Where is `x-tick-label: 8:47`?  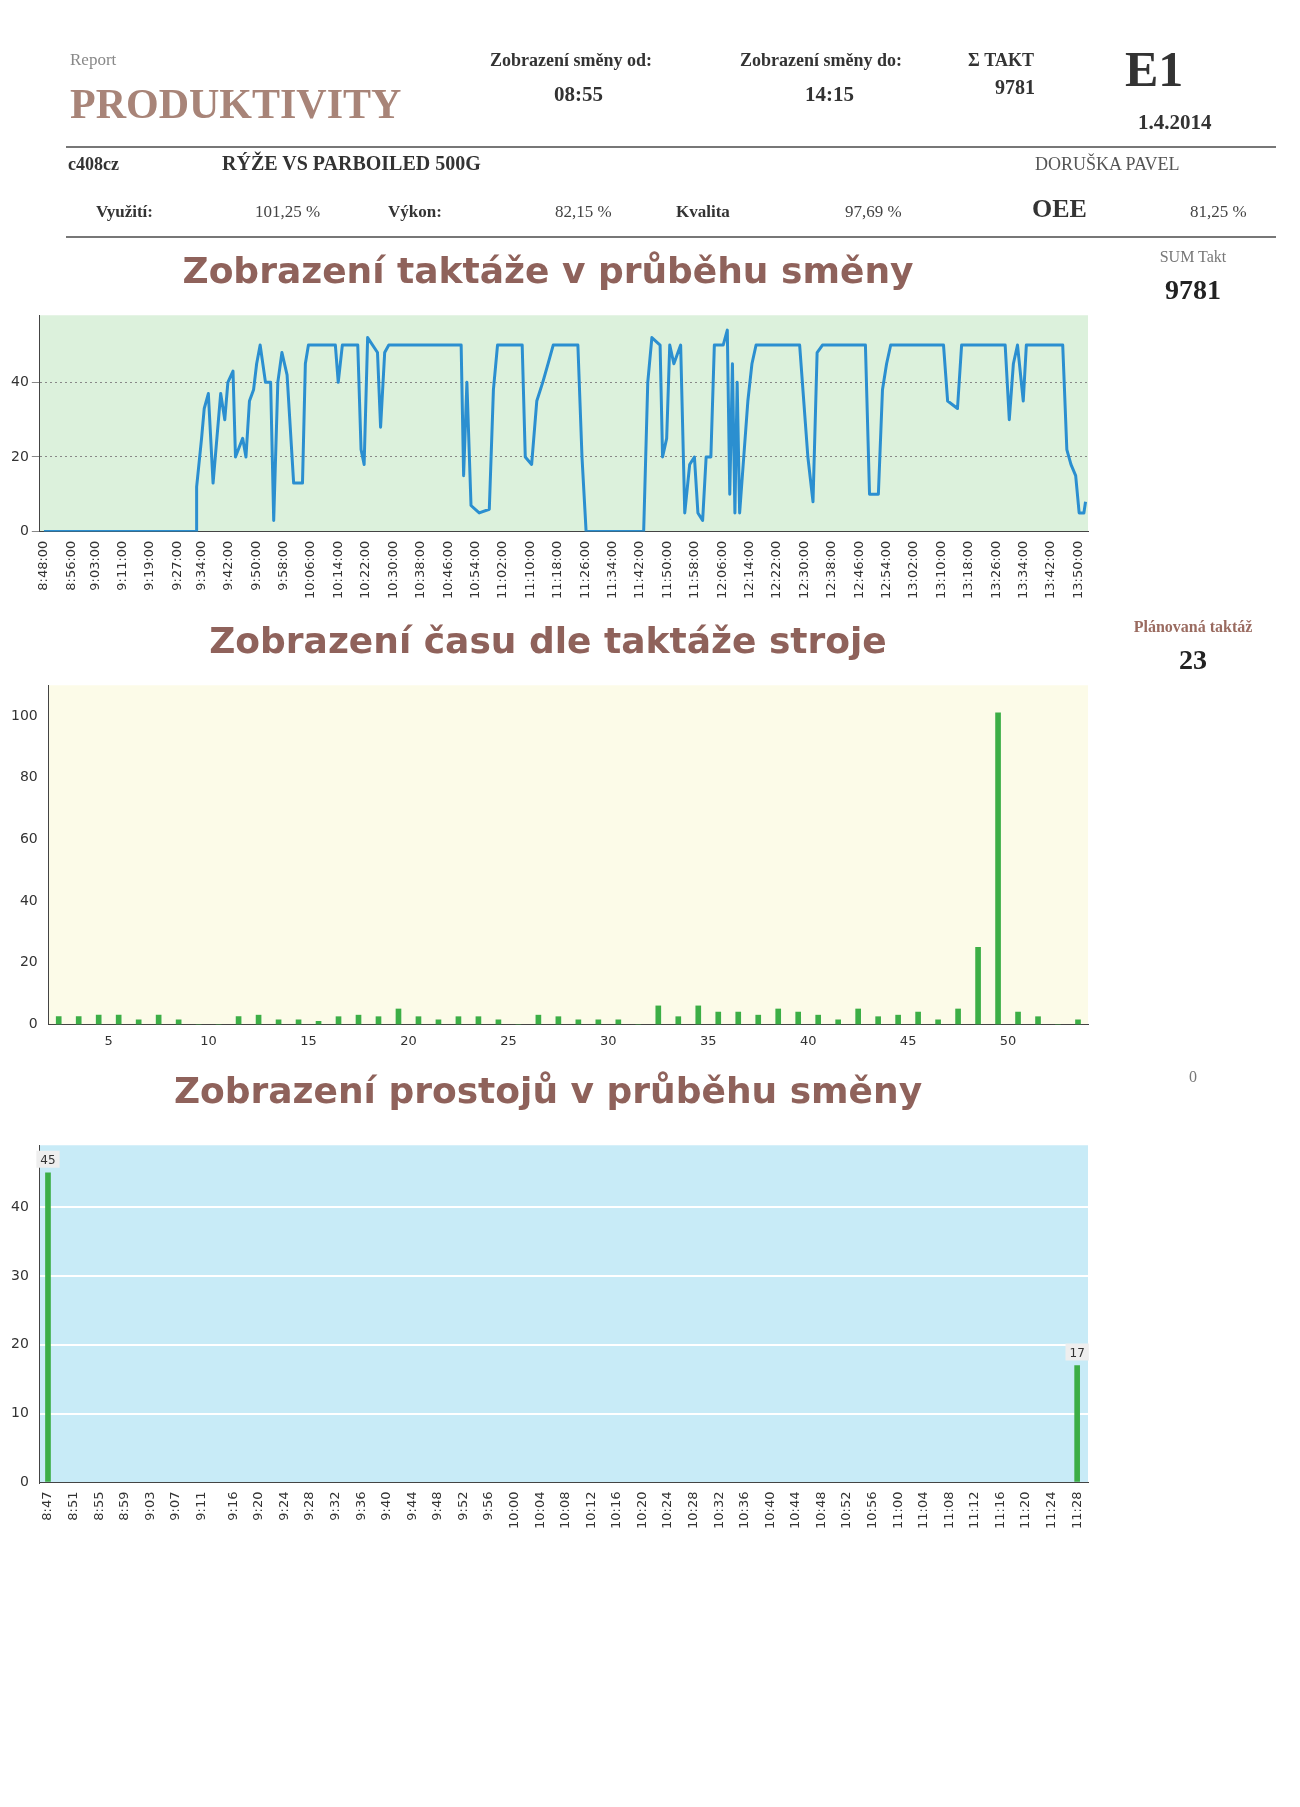 x-tick-label: 8:47 is located at coordinates (47, 1506).